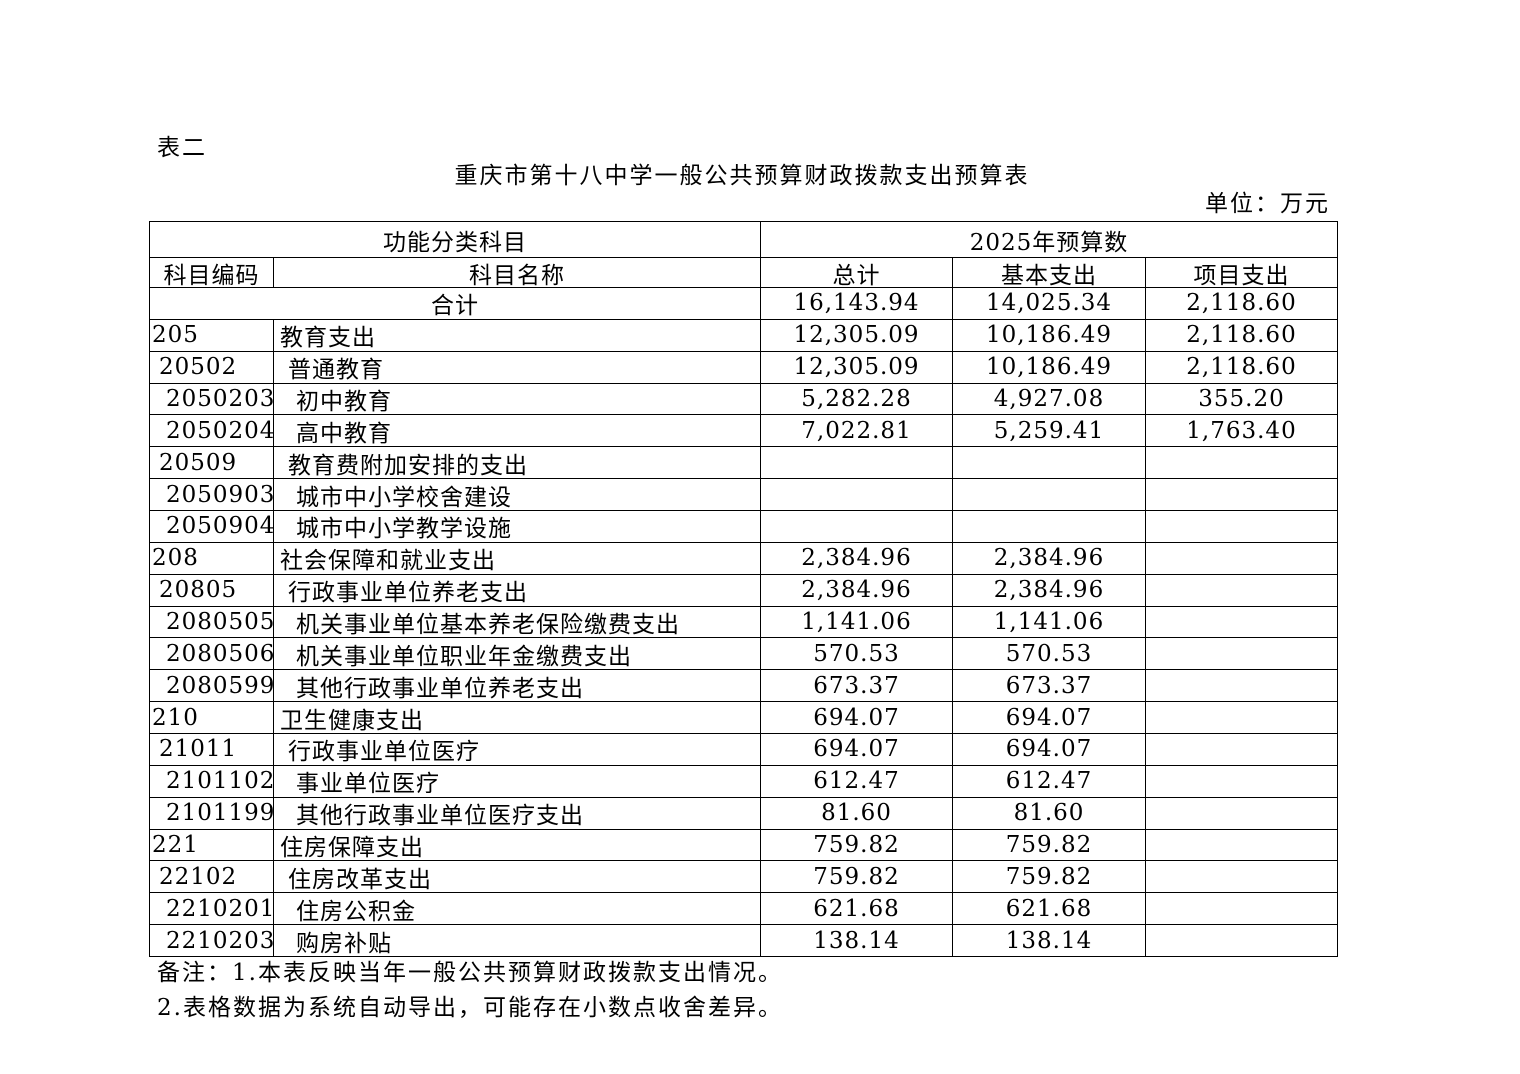 This screenshot has height=1074, width=1520. I want to click on total-value: 2,118.60, so click(1241, 303).